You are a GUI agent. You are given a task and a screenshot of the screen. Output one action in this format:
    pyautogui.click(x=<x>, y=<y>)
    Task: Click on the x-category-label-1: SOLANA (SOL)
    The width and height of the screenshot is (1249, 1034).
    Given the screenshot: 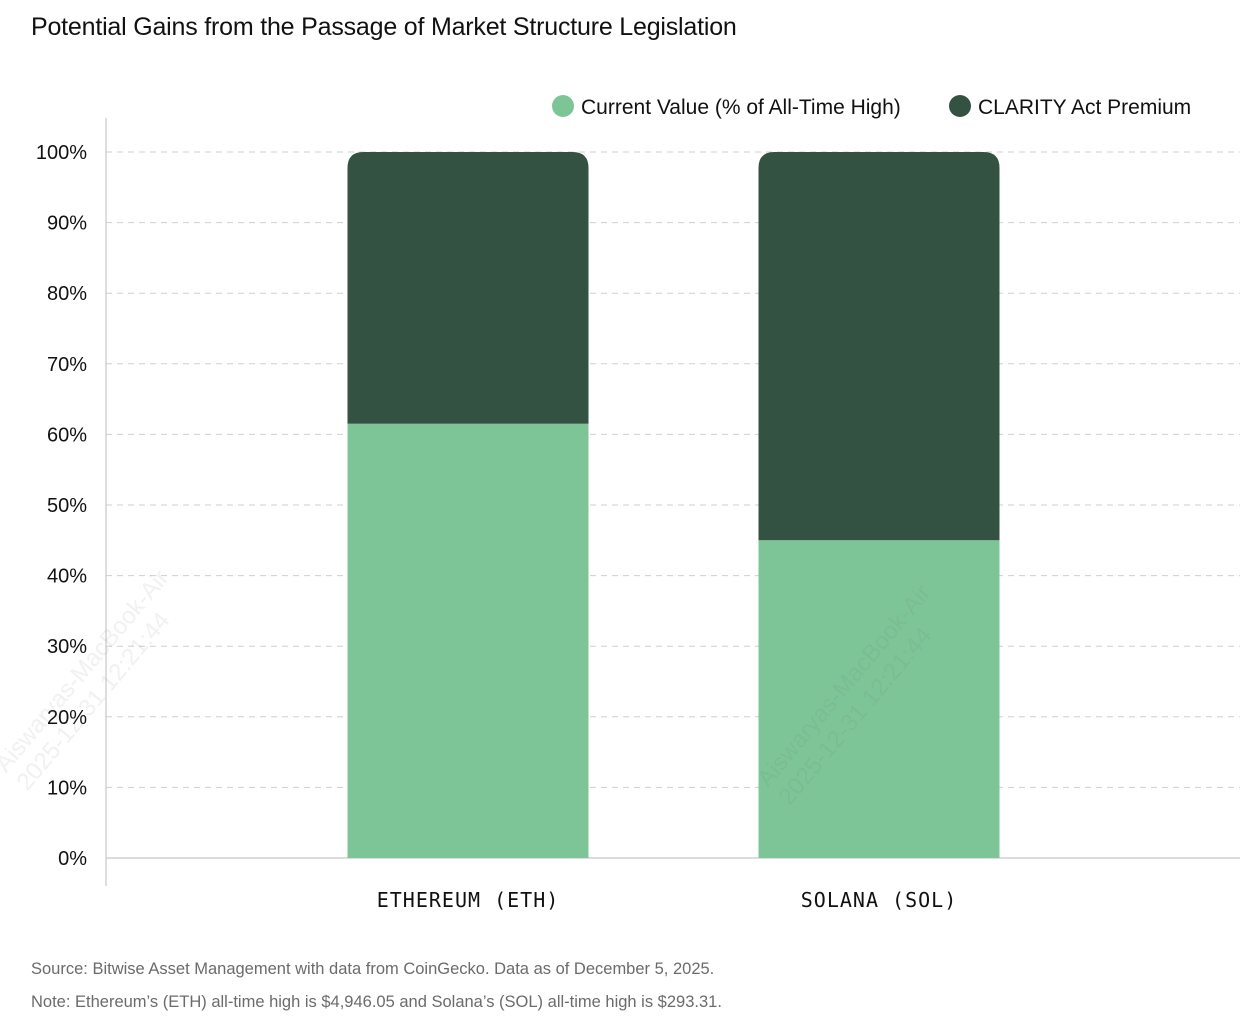 What is the action you would take?
    pyautogui.click(x=879, y=900)
    